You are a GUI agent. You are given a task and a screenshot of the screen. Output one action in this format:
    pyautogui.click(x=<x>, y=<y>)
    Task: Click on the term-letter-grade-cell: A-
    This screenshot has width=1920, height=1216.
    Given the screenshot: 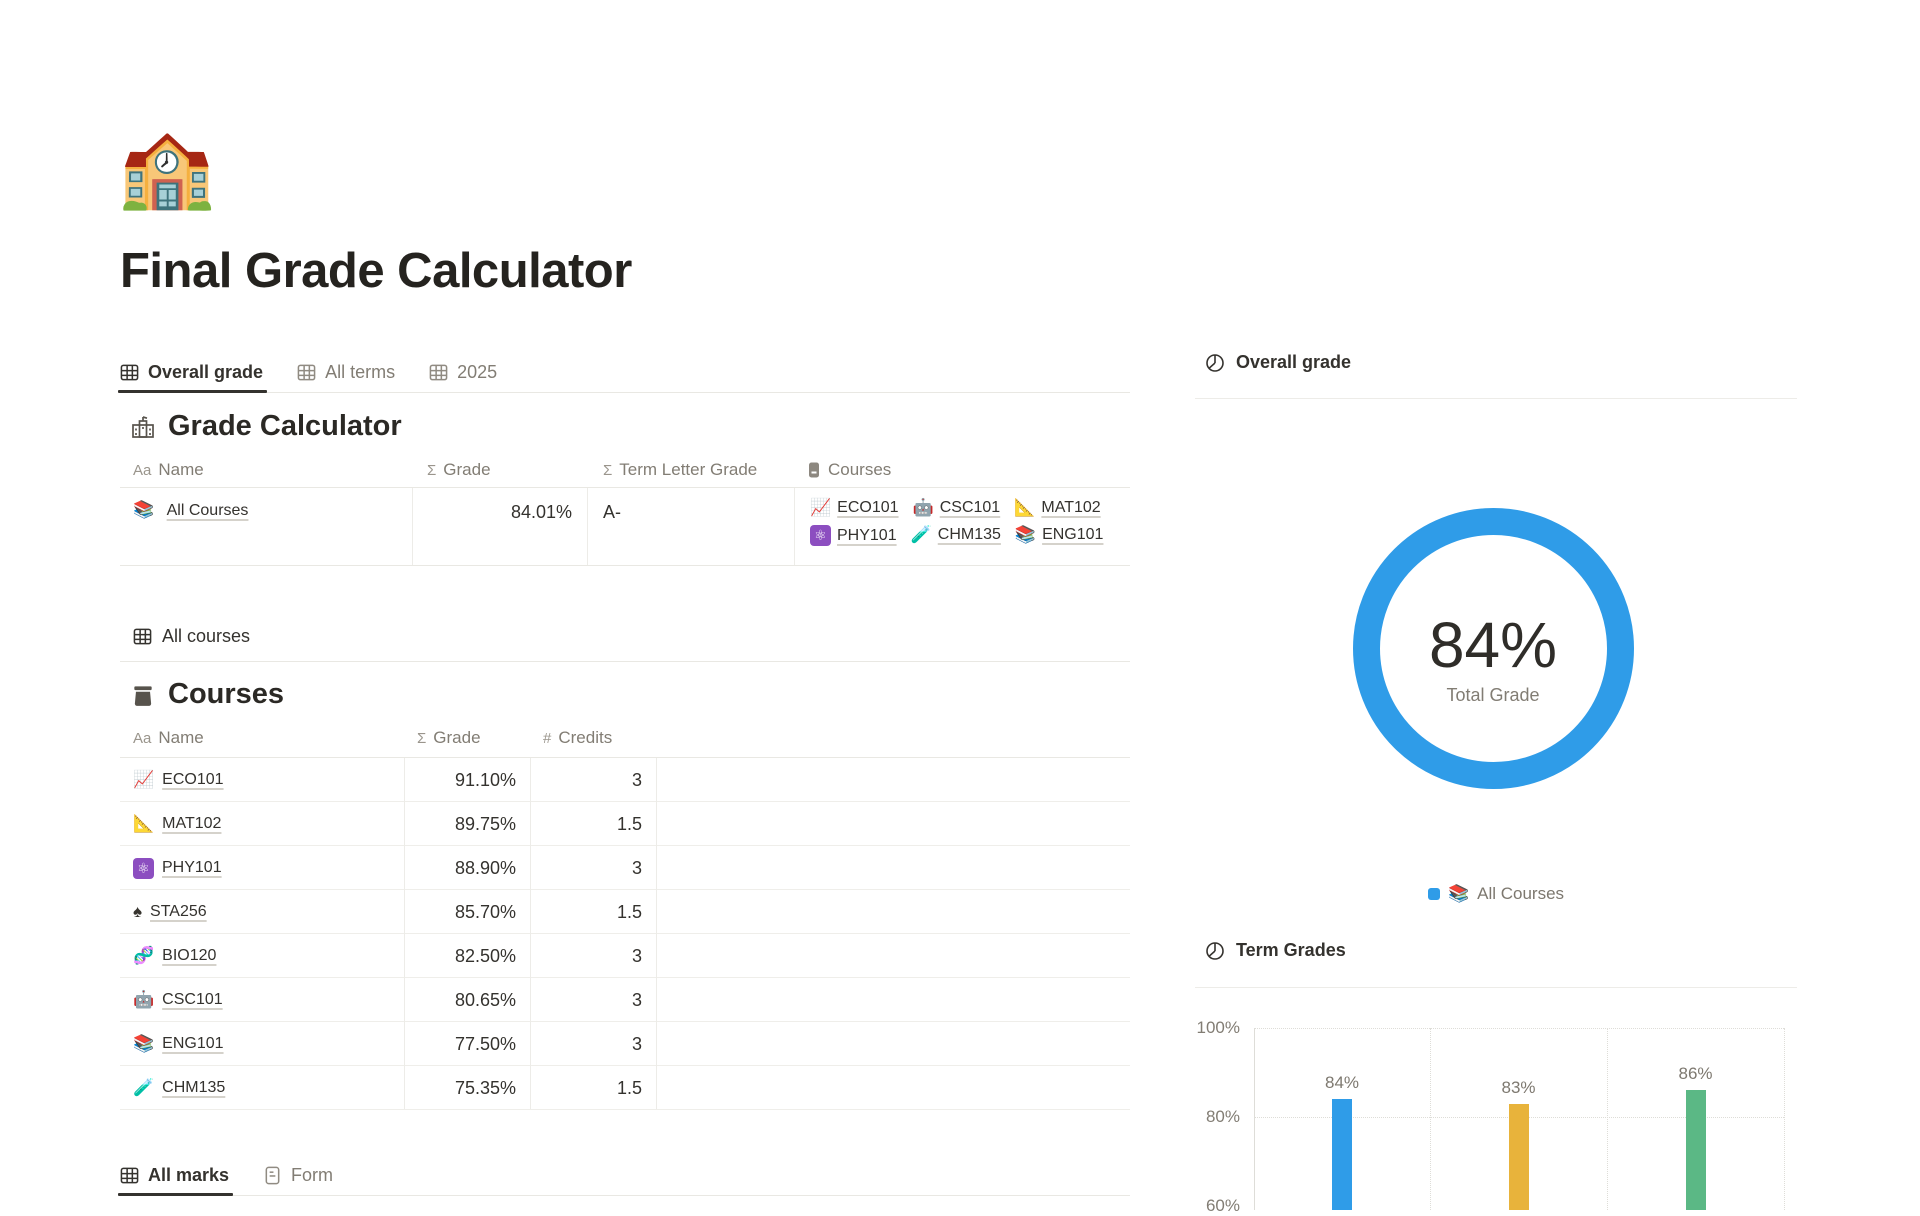 What is the action you would take?
    pyautogui.click(x=612, y=512)
    